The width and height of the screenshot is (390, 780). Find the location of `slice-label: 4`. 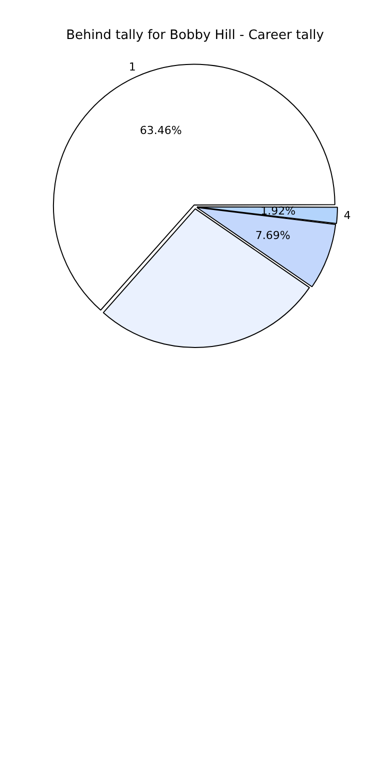

slice-label: 4 is located at coordinates (347, 215).